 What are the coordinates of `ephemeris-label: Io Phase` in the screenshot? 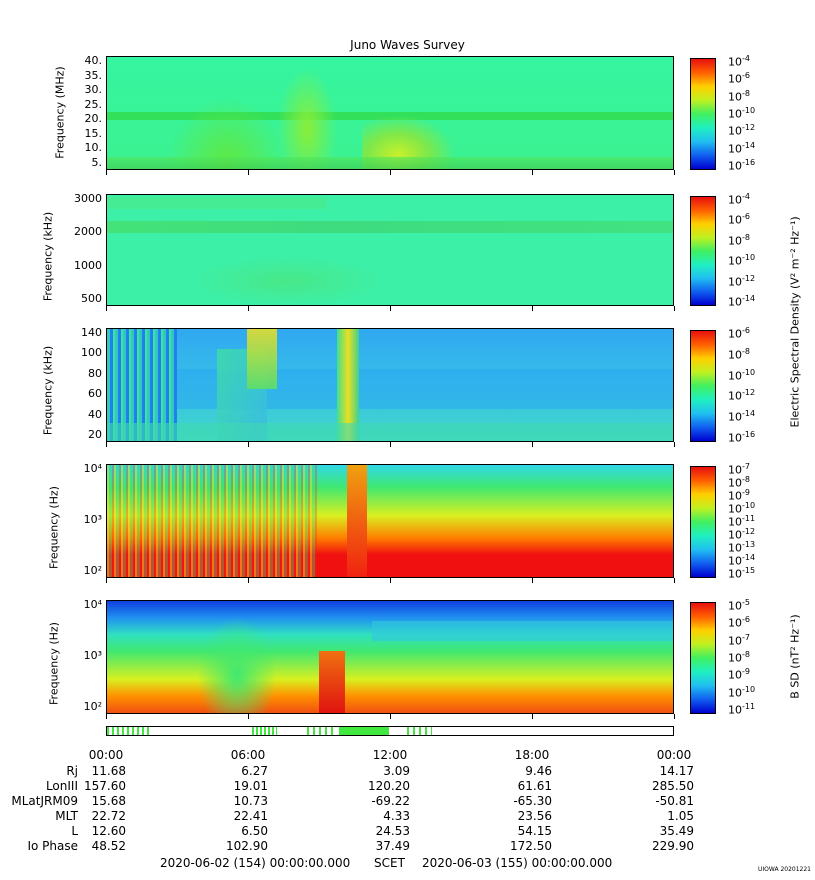 It's located at (52, 846).